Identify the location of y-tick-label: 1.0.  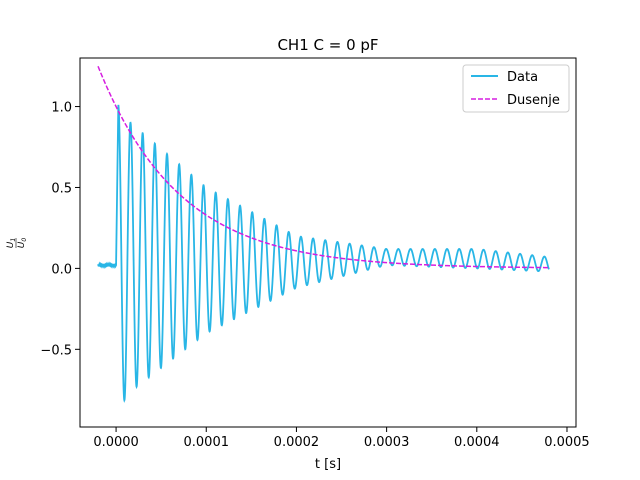
(61, 108).